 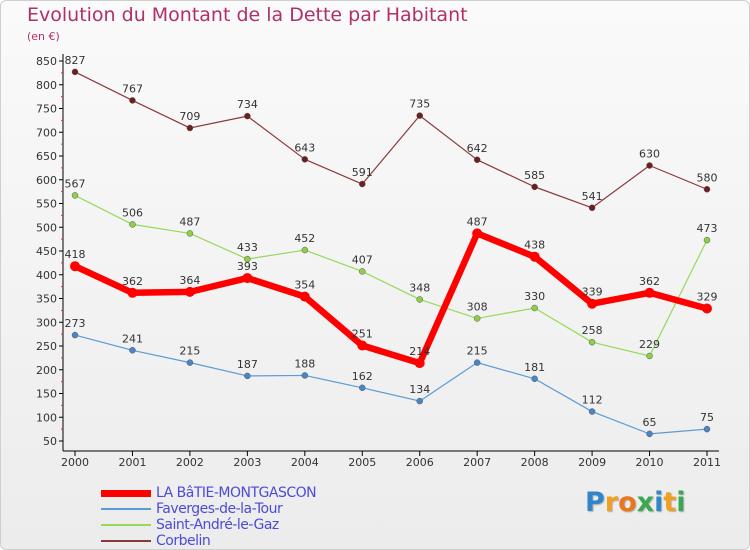 What do you see at coordinates (46, 109) in the screenshot?
I see `y-tick-label: 750` at bounding box center [46, 109].